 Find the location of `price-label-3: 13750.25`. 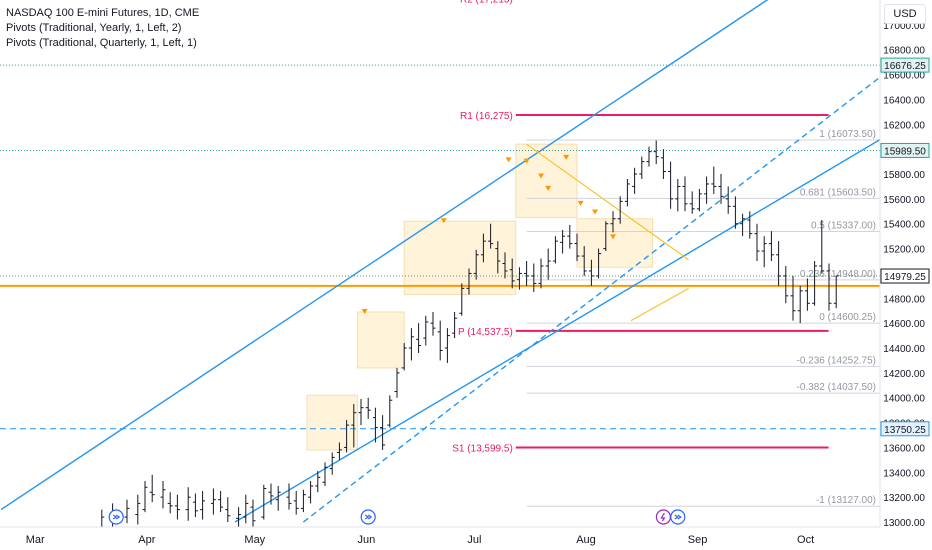

price-label-3: 13750.25 is located at coordinates (905, 429).